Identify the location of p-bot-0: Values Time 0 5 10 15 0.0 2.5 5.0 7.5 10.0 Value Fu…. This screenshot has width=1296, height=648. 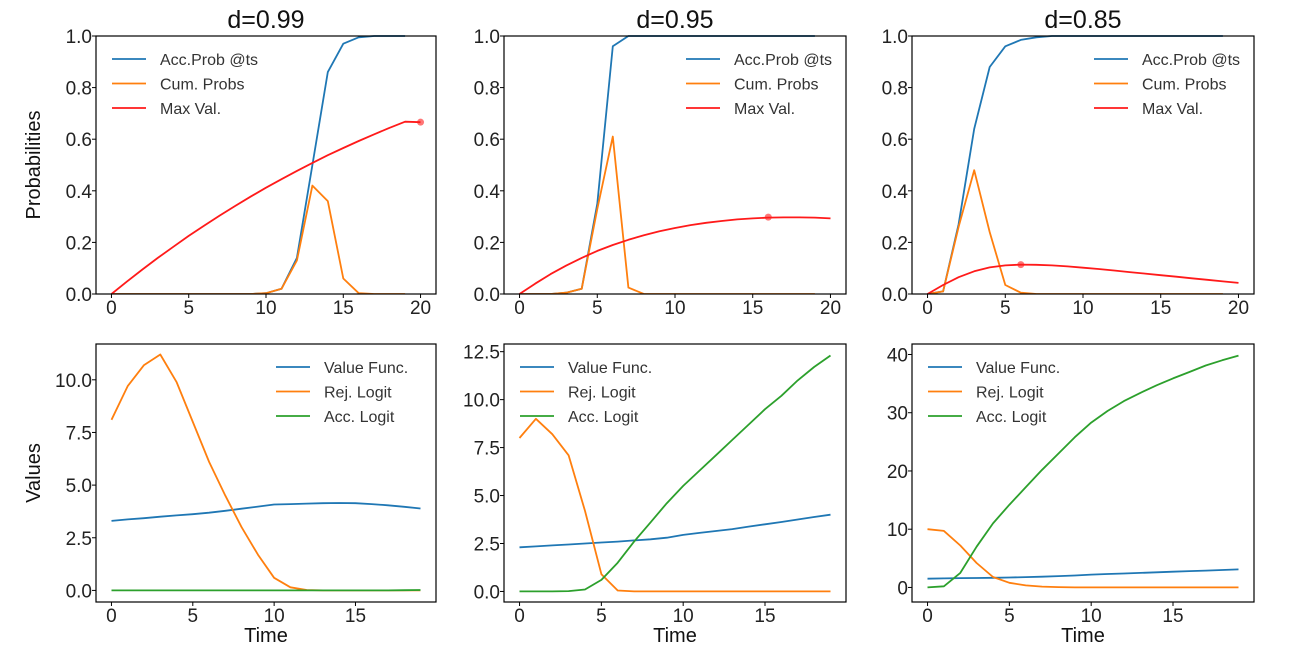
(230, 495).